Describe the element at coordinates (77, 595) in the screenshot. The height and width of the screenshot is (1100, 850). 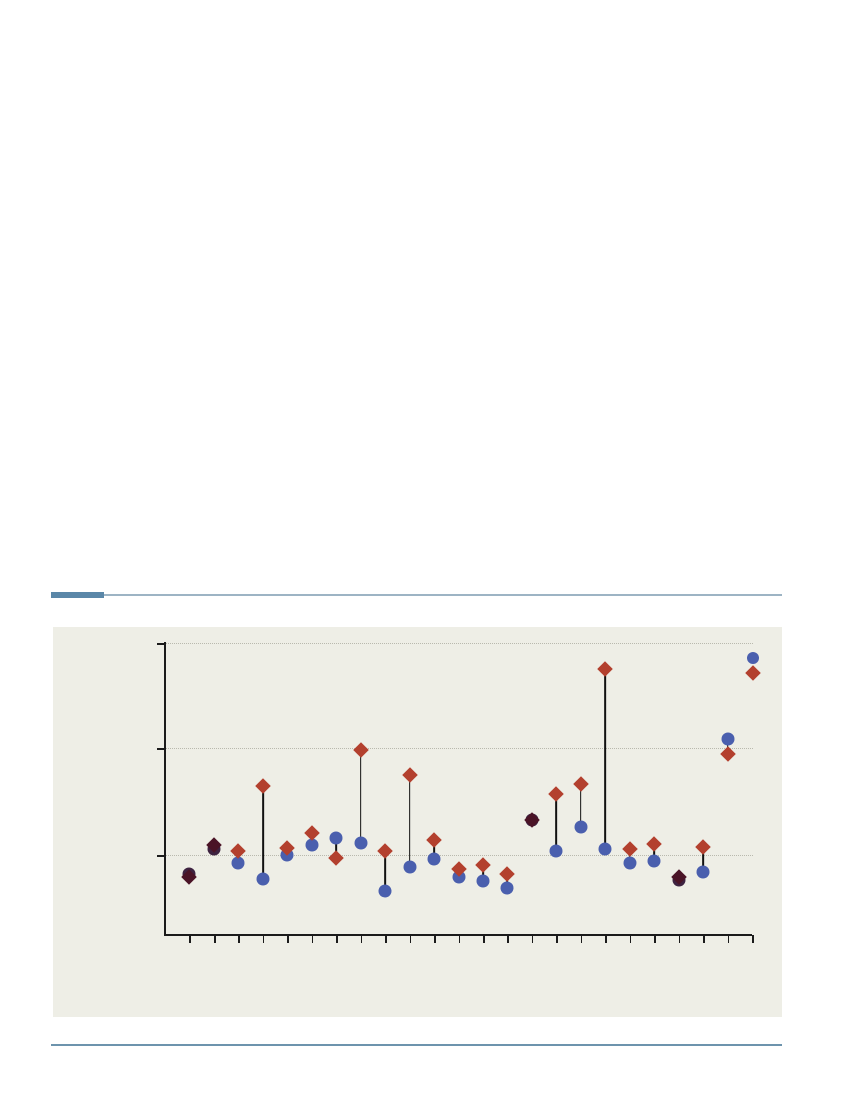
I see `section-divider-accent` at that location.